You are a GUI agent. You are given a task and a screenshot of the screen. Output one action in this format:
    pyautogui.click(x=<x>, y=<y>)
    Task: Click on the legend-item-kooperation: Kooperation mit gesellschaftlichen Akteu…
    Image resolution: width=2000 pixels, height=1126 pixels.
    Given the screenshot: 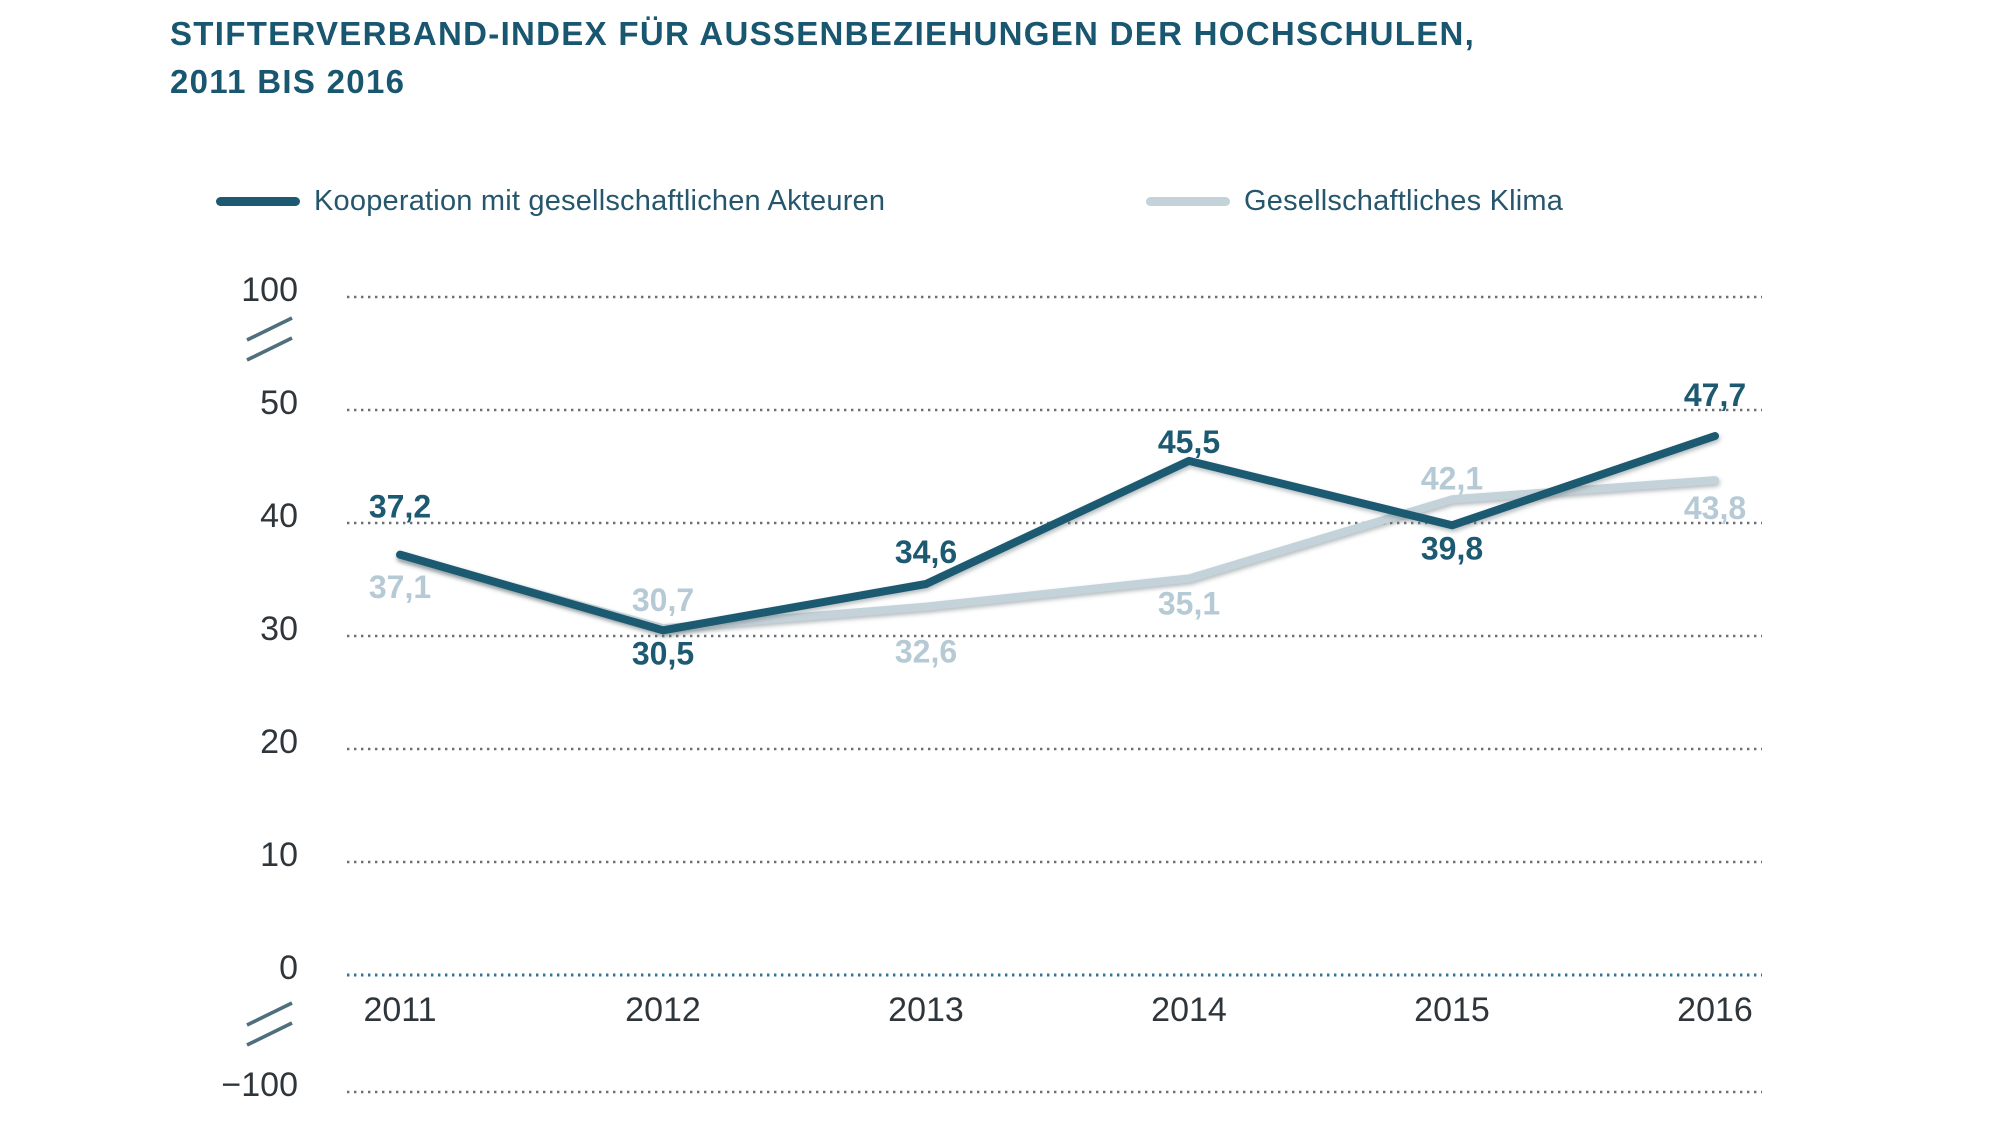 What is the action you would take?
    pyautogui.click(x=550, y=201)
    